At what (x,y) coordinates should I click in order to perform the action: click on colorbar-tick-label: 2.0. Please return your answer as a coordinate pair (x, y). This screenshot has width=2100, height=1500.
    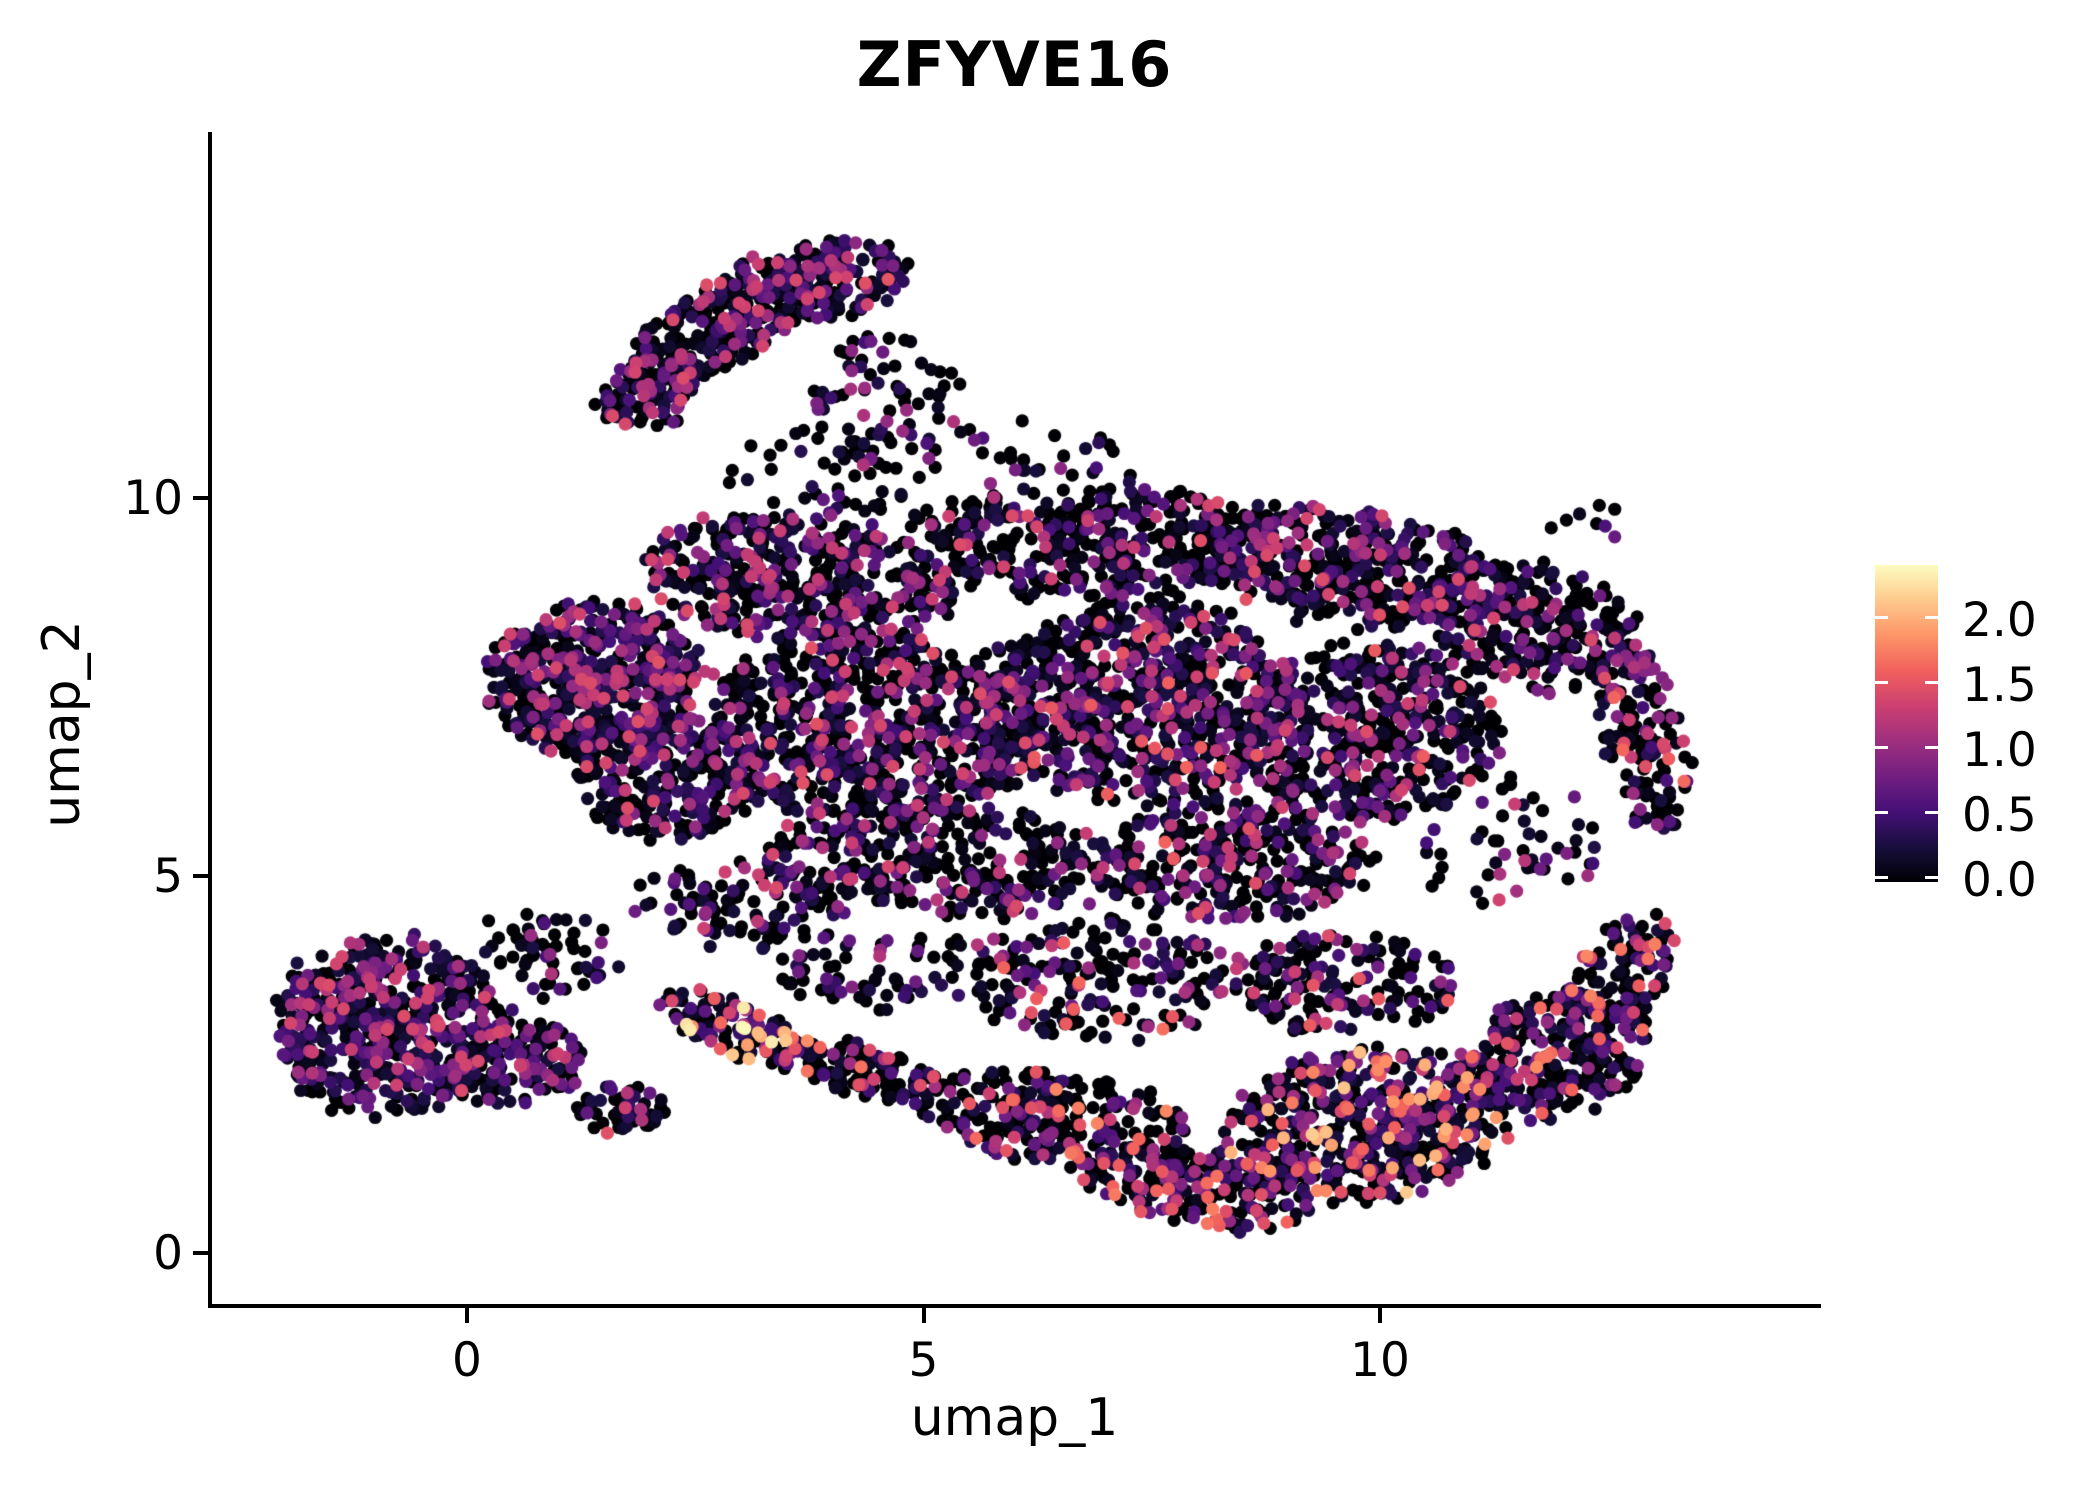
    Looking at the image, I should click on (1999, 620).